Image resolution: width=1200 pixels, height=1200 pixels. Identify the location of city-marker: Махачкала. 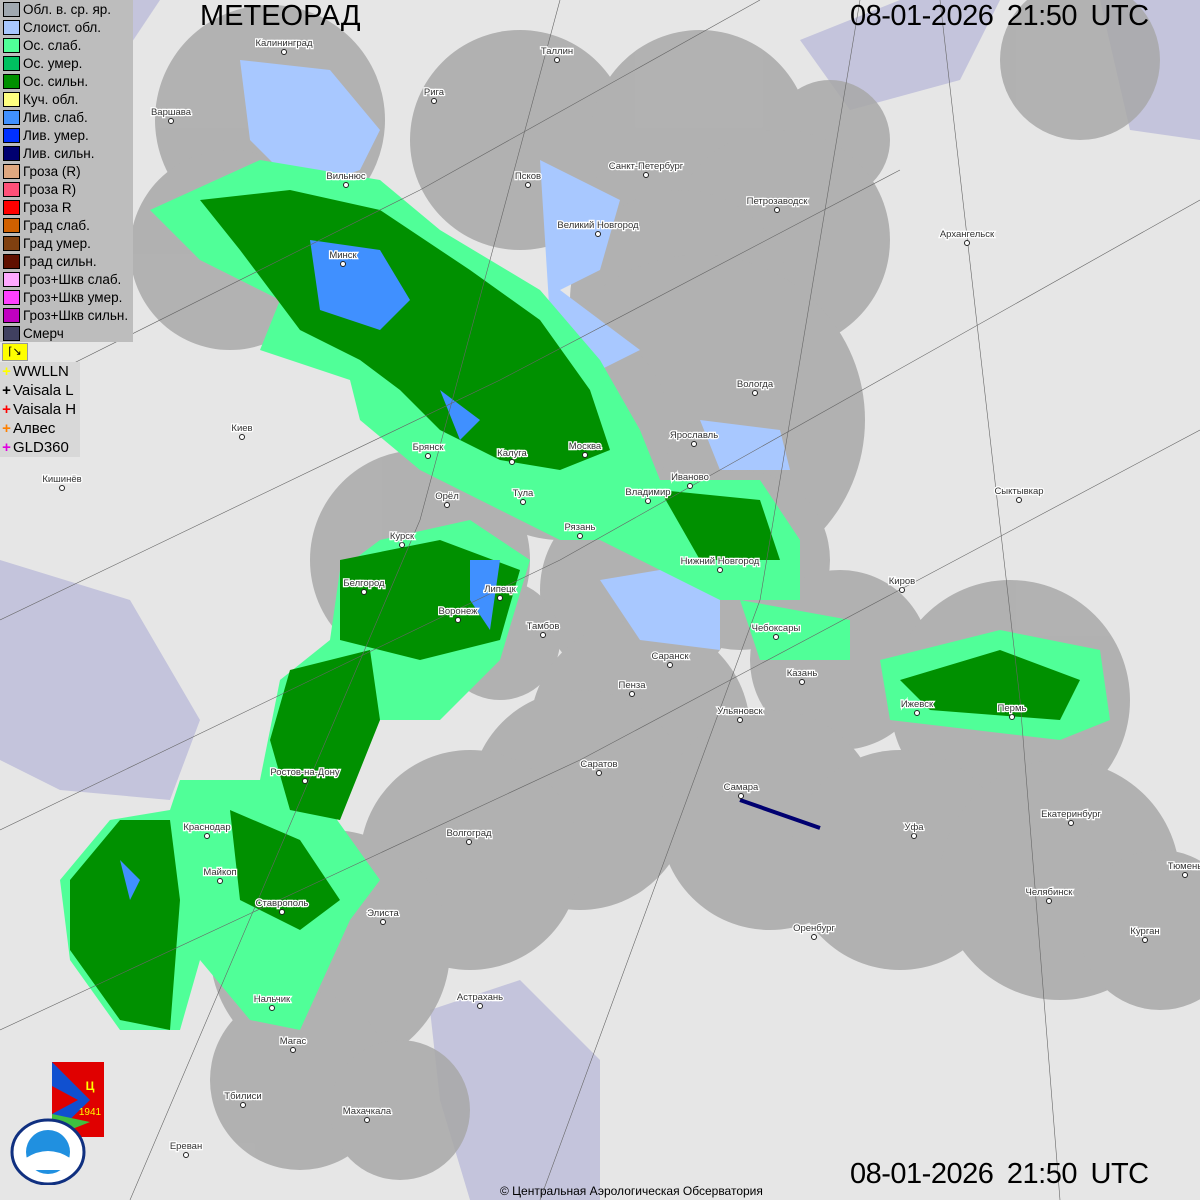
(367, 1114).